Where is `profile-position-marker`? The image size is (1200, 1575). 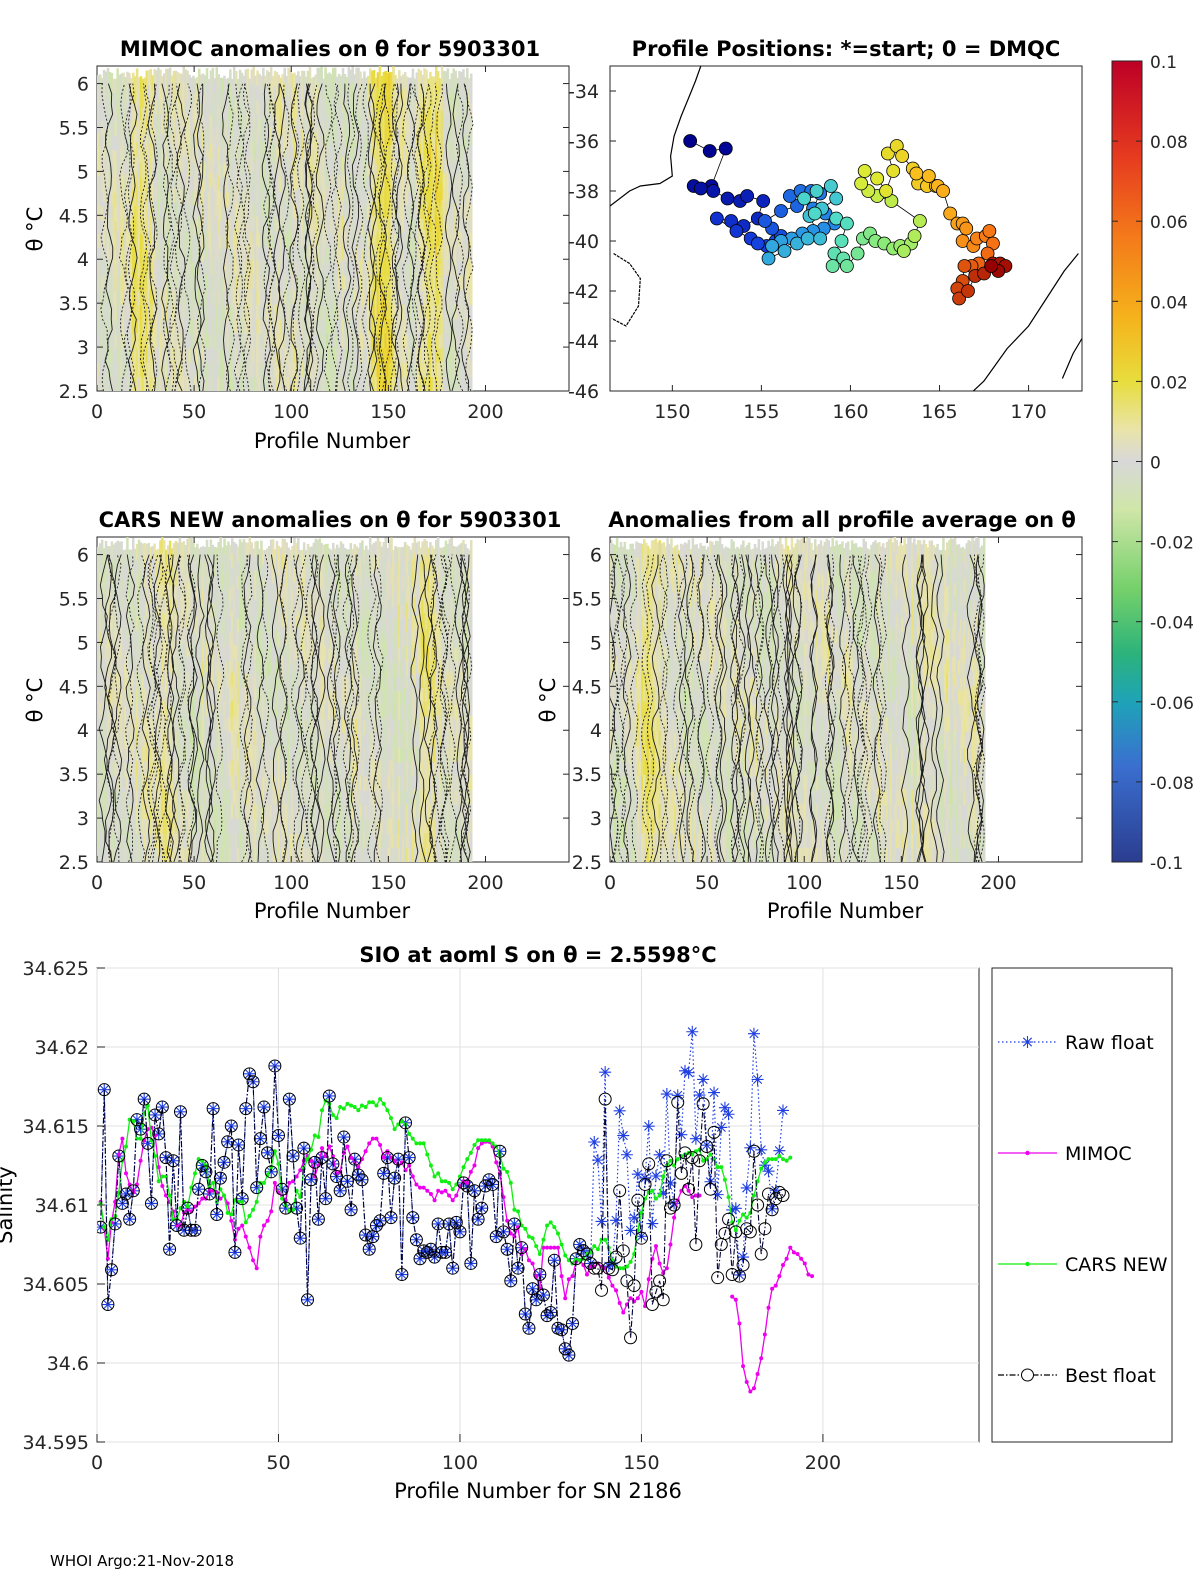 profile-position-marker is located at coordinates (916, 173).